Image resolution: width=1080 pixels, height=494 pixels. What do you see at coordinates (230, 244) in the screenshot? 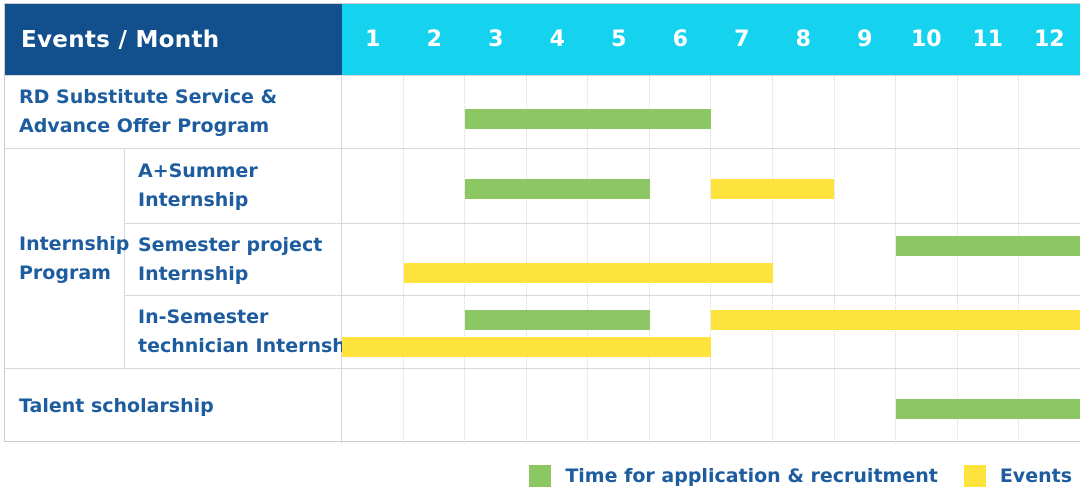
I see `row-label-line: Semester project` at bounding box center [230, 244].